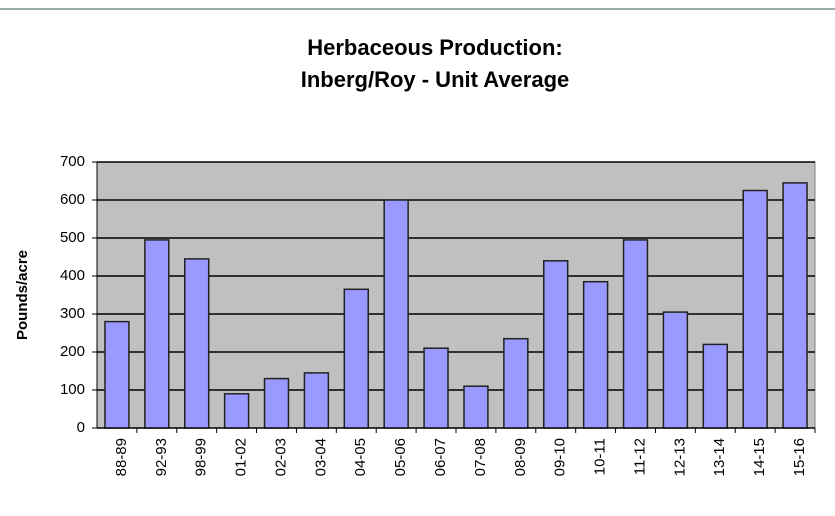 The image size is (835, 516). I want to click on y-tick-label: 100, so click(72, 389).